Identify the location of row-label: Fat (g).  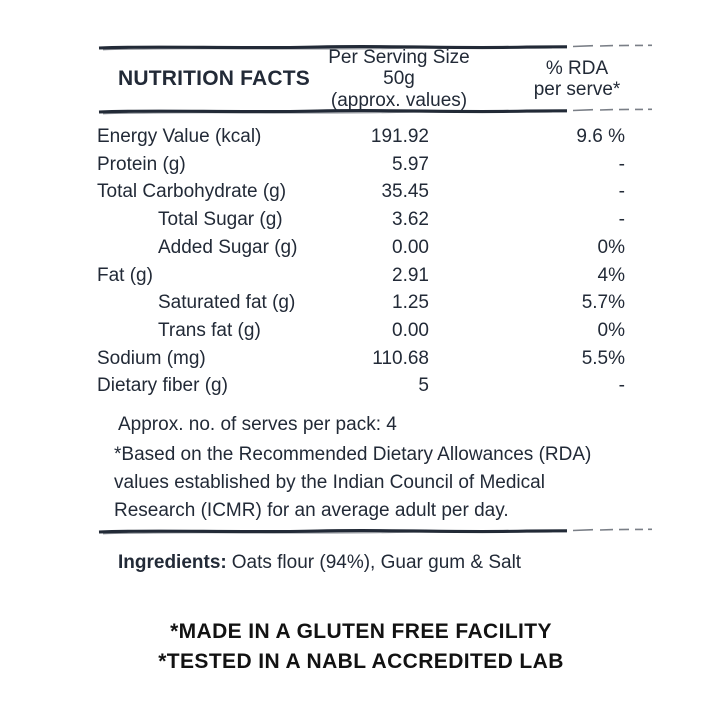
(125, 275).